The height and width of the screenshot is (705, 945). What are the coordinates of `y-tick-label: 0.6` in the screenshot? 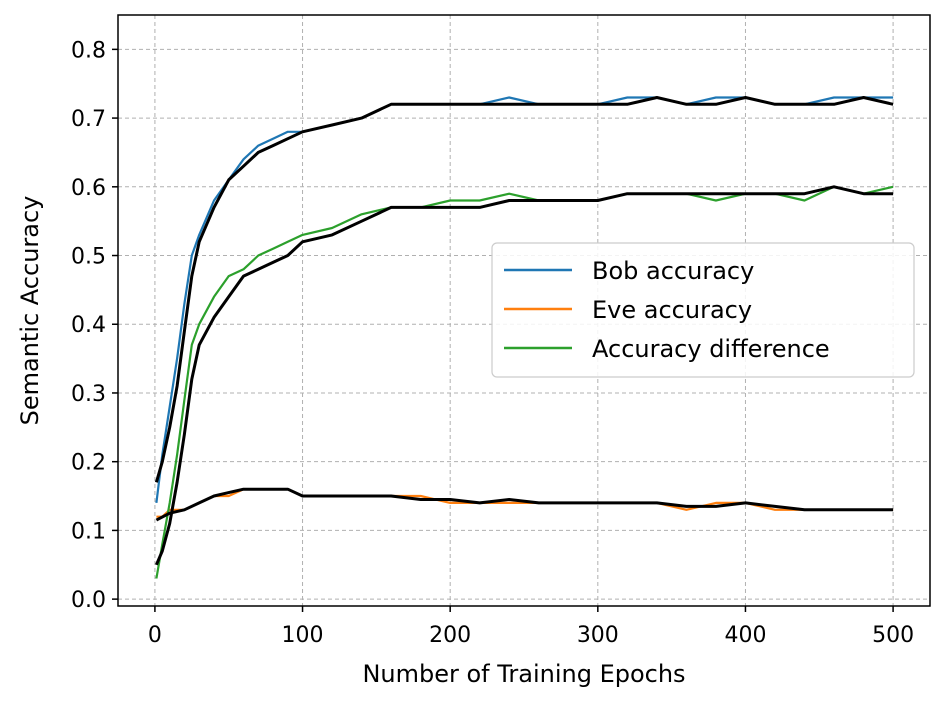 It's located at (88, 188).